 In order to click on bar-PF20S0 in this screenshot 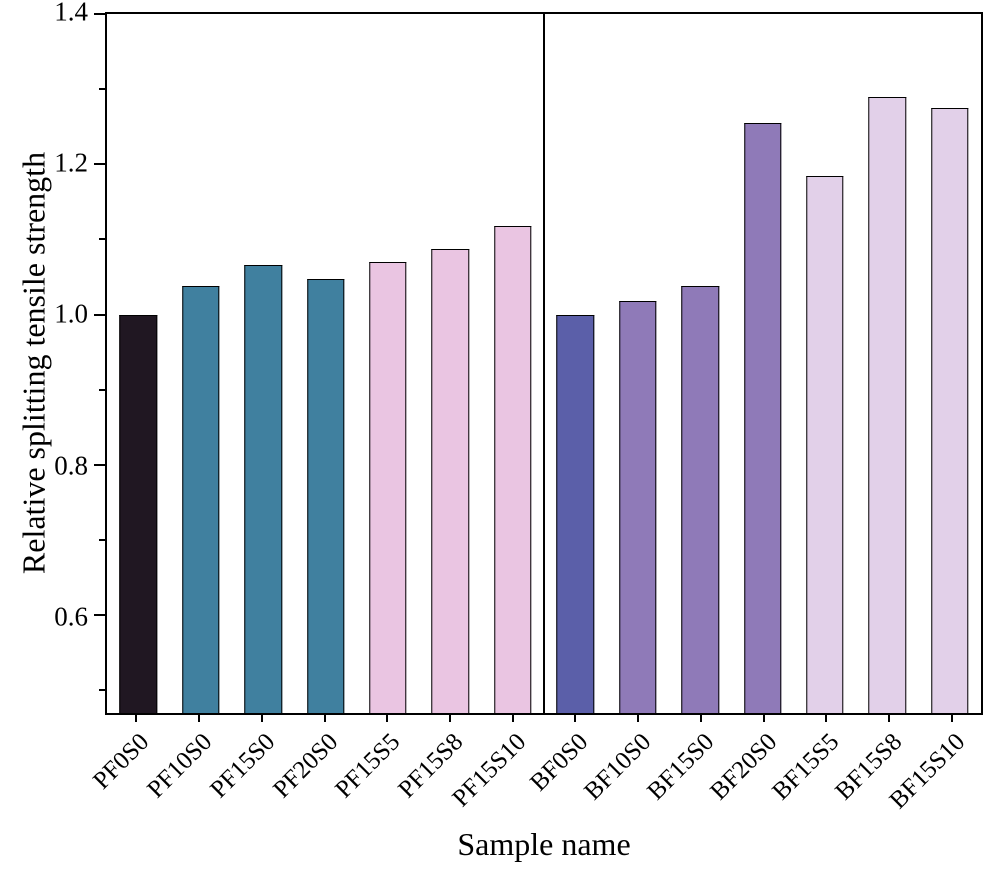, I will do `click(325, 495)`.